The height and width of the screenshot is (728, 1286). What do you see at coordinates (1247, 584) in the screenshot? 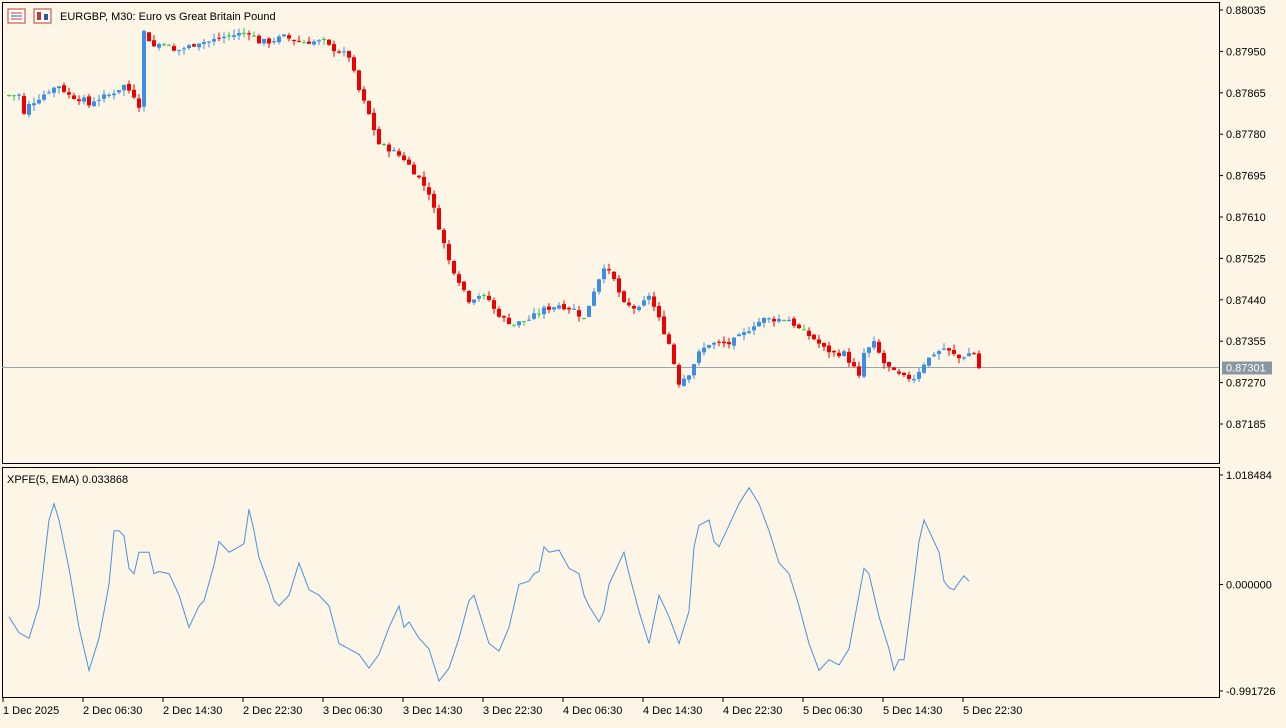
I see `indicator-axis: 1.018484 0.000000 -0.991726` at bounding box center [1247, 584].